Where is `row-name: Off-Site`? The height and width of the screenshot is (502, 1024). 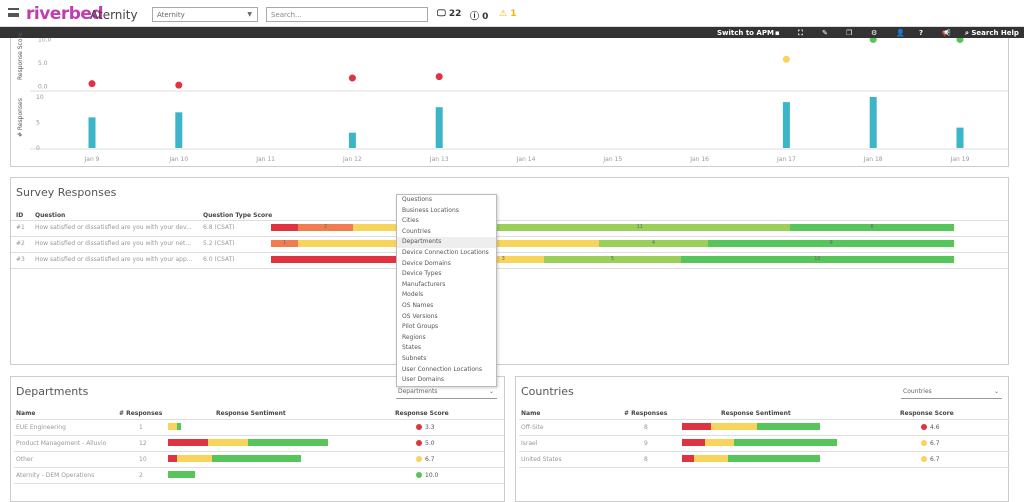 row-name: Off-Site is located at coordinates (532, 427).